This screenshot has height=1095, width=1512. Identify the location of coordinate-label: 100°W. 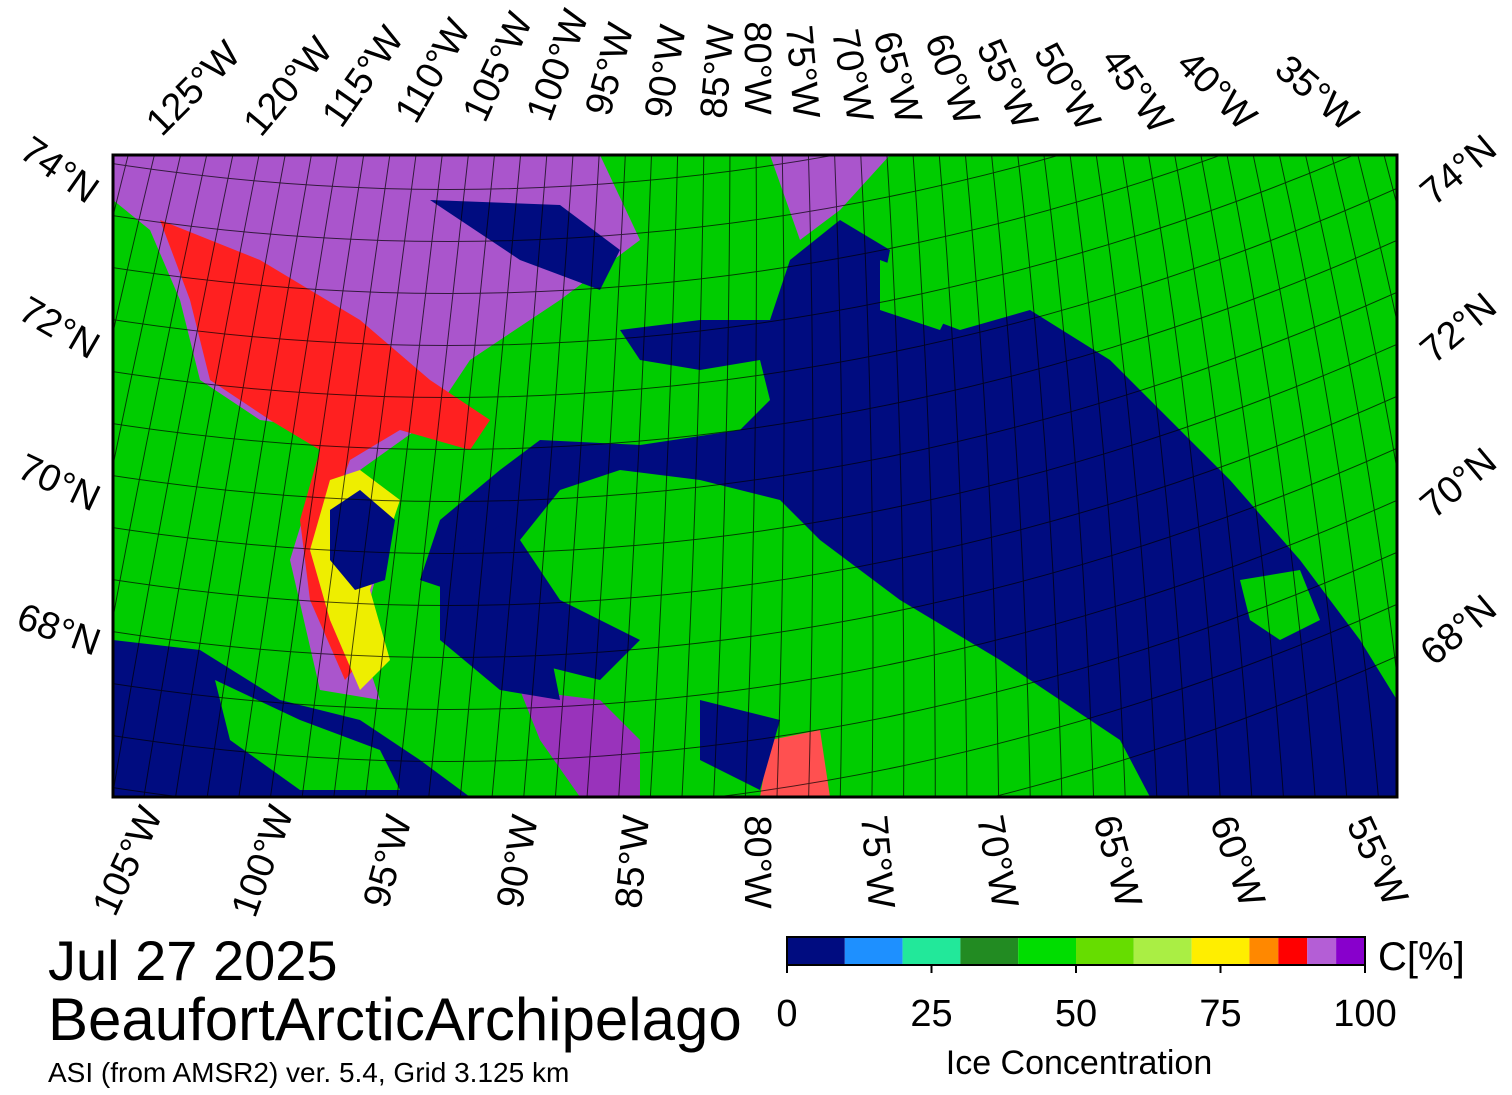
(263, 861).